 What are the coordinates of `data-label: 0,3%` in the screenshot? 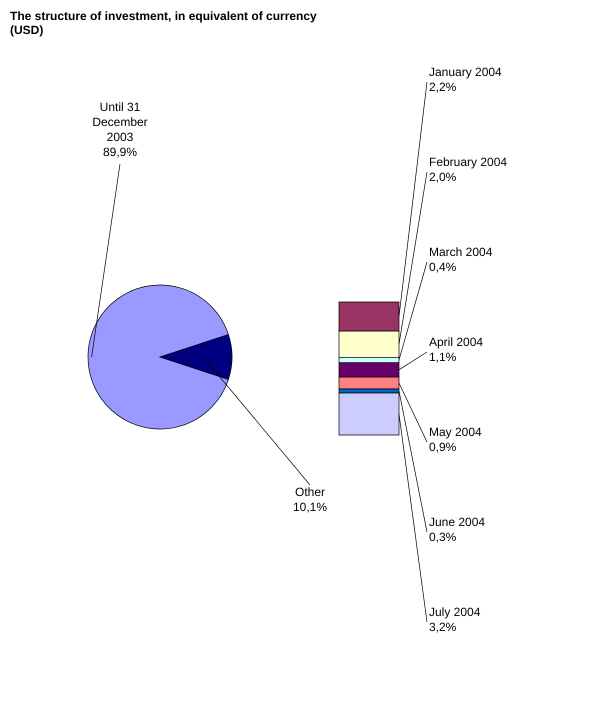 It's located at (443, 537).